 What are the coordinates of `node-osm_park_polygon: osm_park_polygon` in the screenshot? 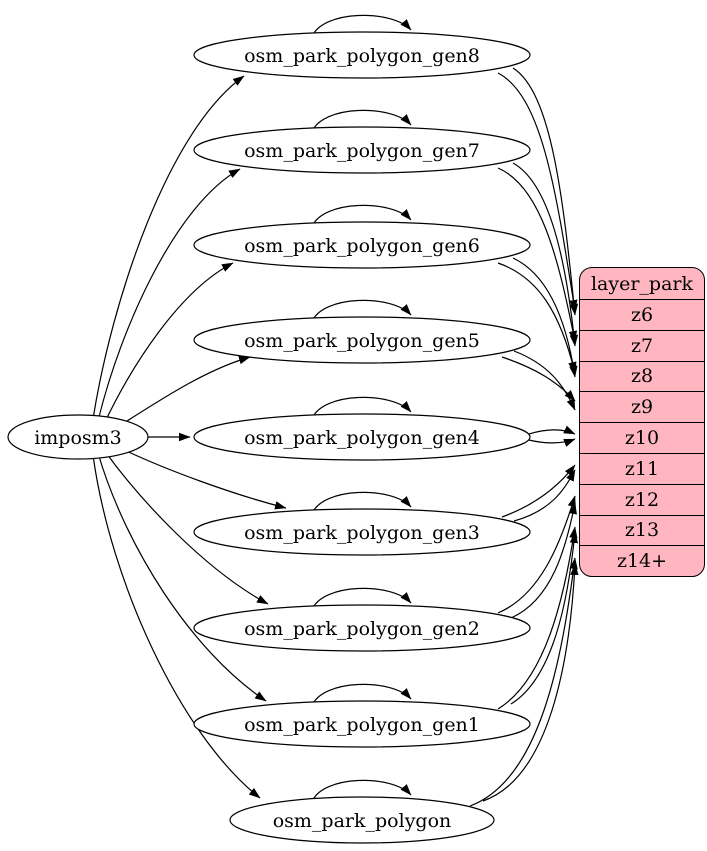 It's located at (362, 820).